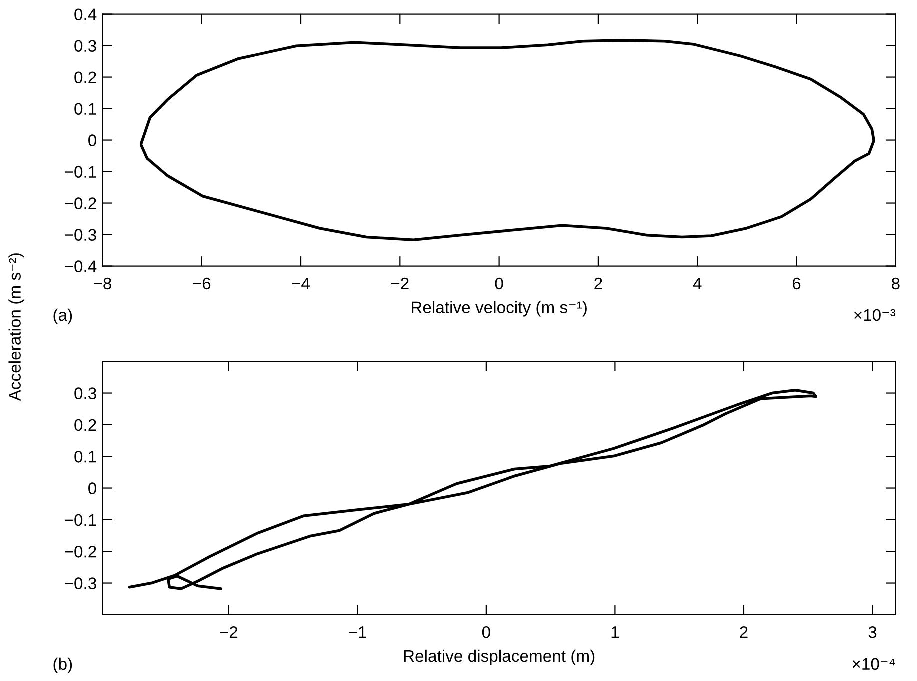 This screenshot has height=681, width=917. I want to click on x-tick-label: −1, so click(357, 632).